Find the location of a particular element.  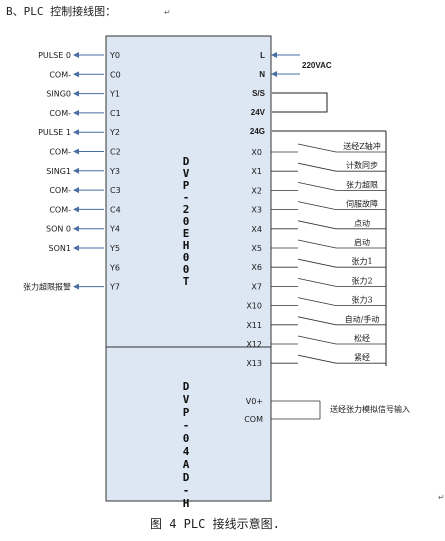

input-signal-label: 送经Z轴冲 is located at coordinates (362, 146).